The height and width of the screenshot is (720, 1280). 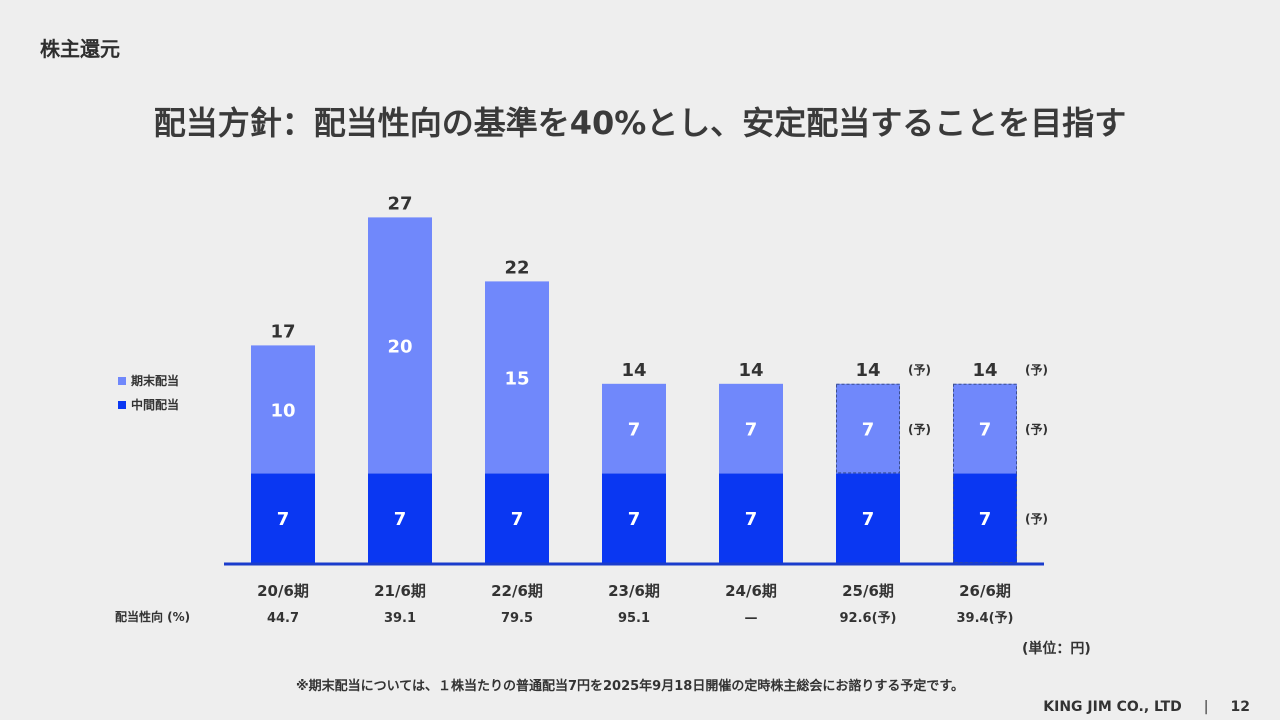 I want to click on x-tick-label: 24/6期, so click(x=751, y=591).